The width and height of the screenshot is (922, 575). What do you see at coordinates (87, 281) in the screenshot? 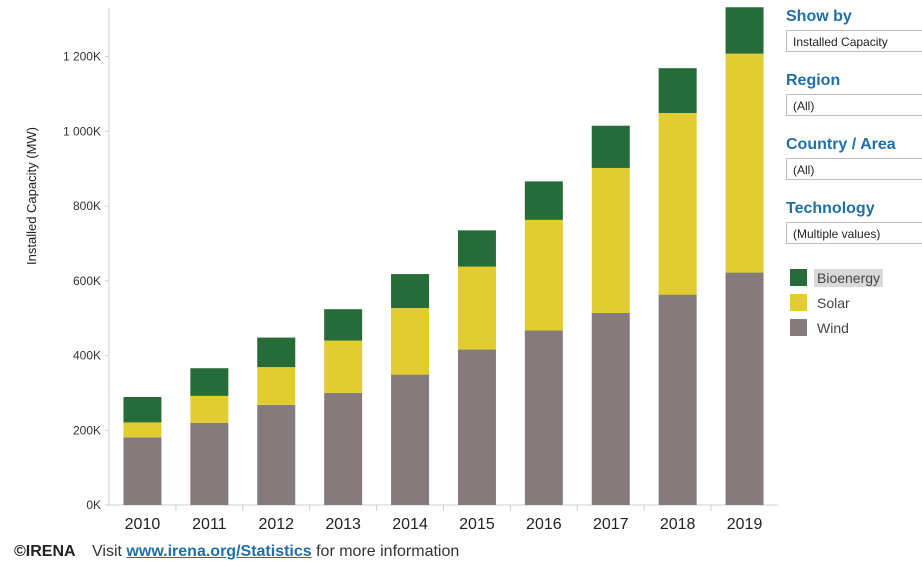
I see `y-tick-label: 600K` at bounding box center [87, 281].